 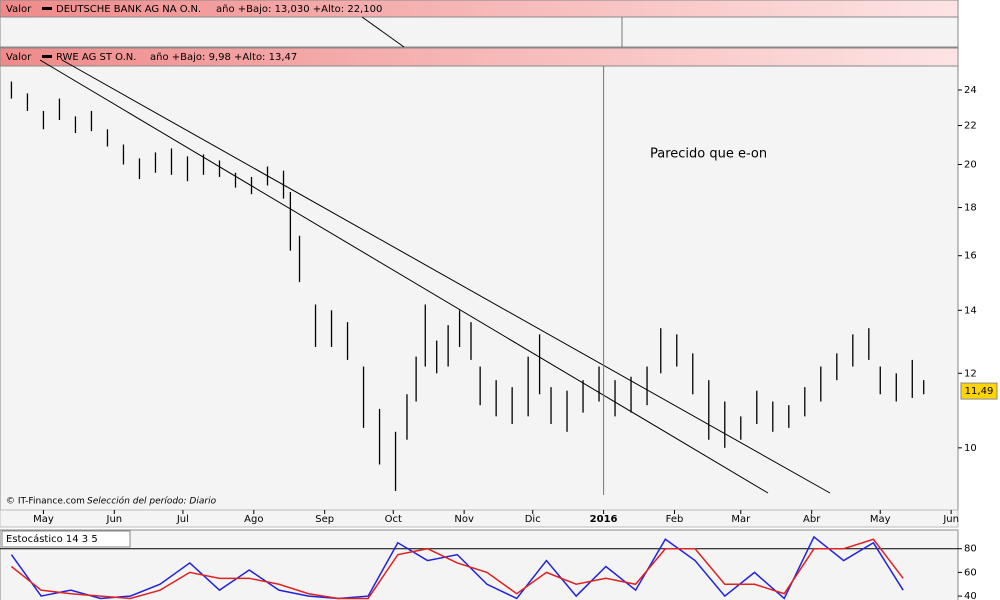 I want to click on y-tick-label: 24, so click(x=970, y=90).